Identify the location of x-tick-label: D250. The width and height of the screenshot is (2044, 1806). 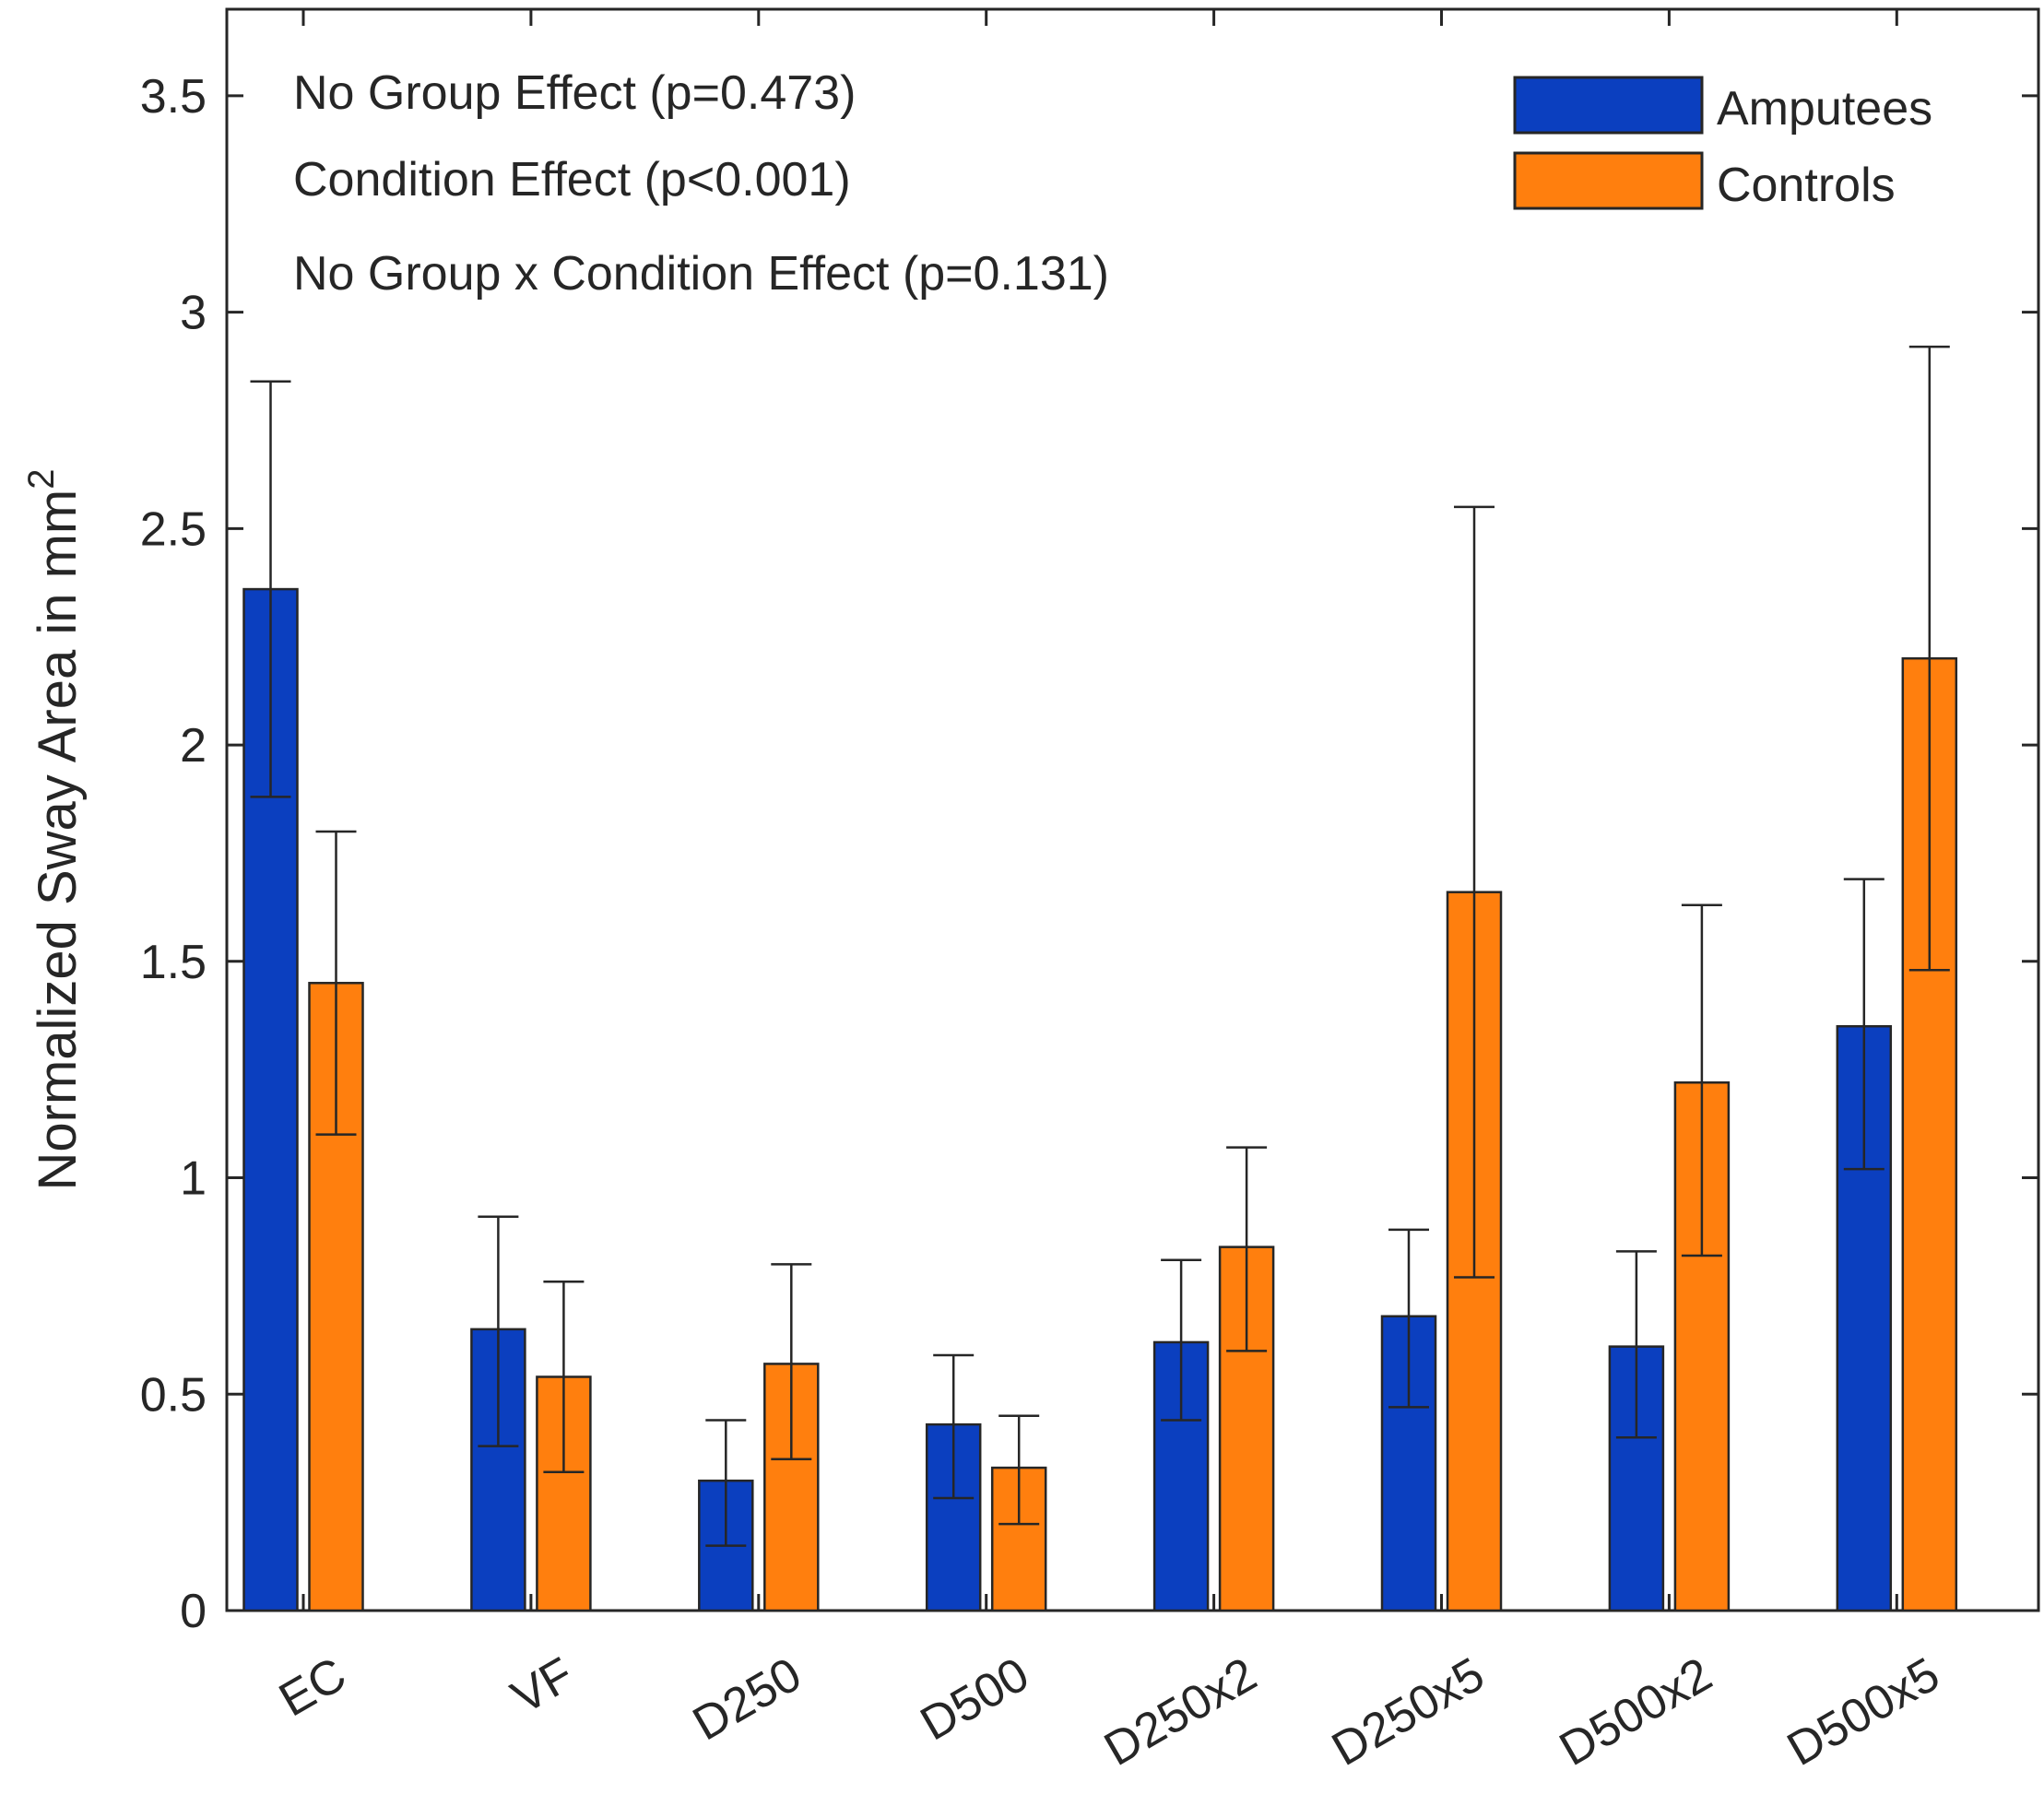
(747, 1699).